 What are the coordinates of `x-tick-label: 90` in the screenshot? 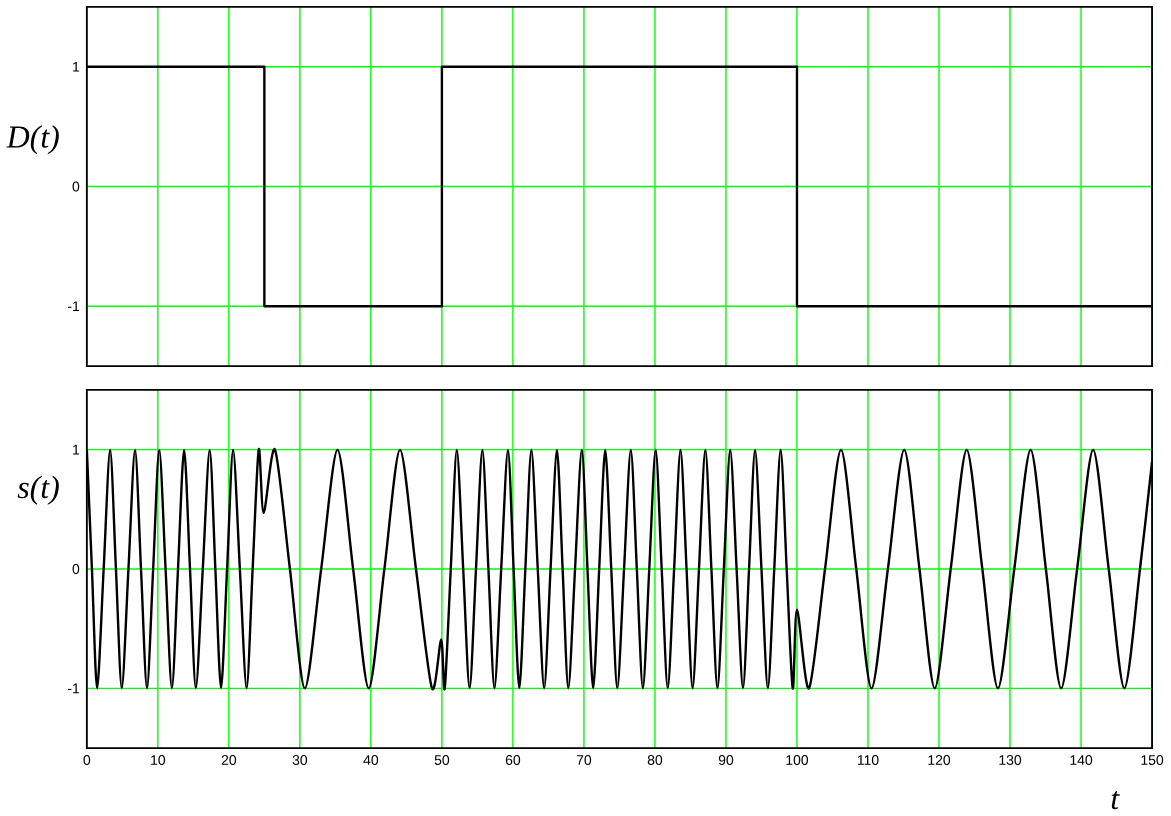 It's located at (726, 760).